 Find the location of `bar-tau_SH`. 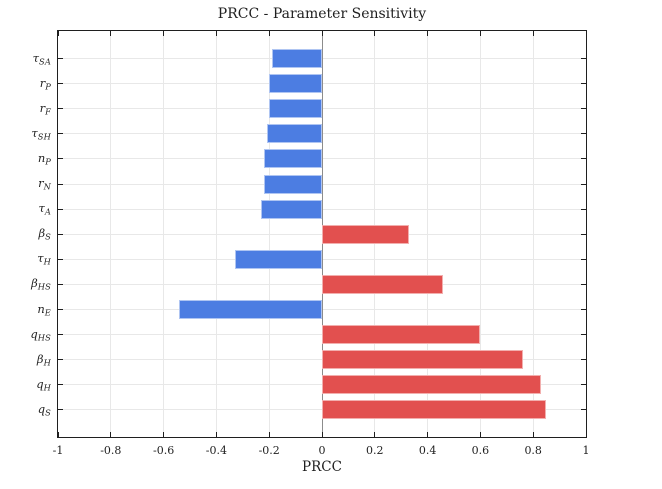

bar-tau_SH is located at coordinates (294, 134).